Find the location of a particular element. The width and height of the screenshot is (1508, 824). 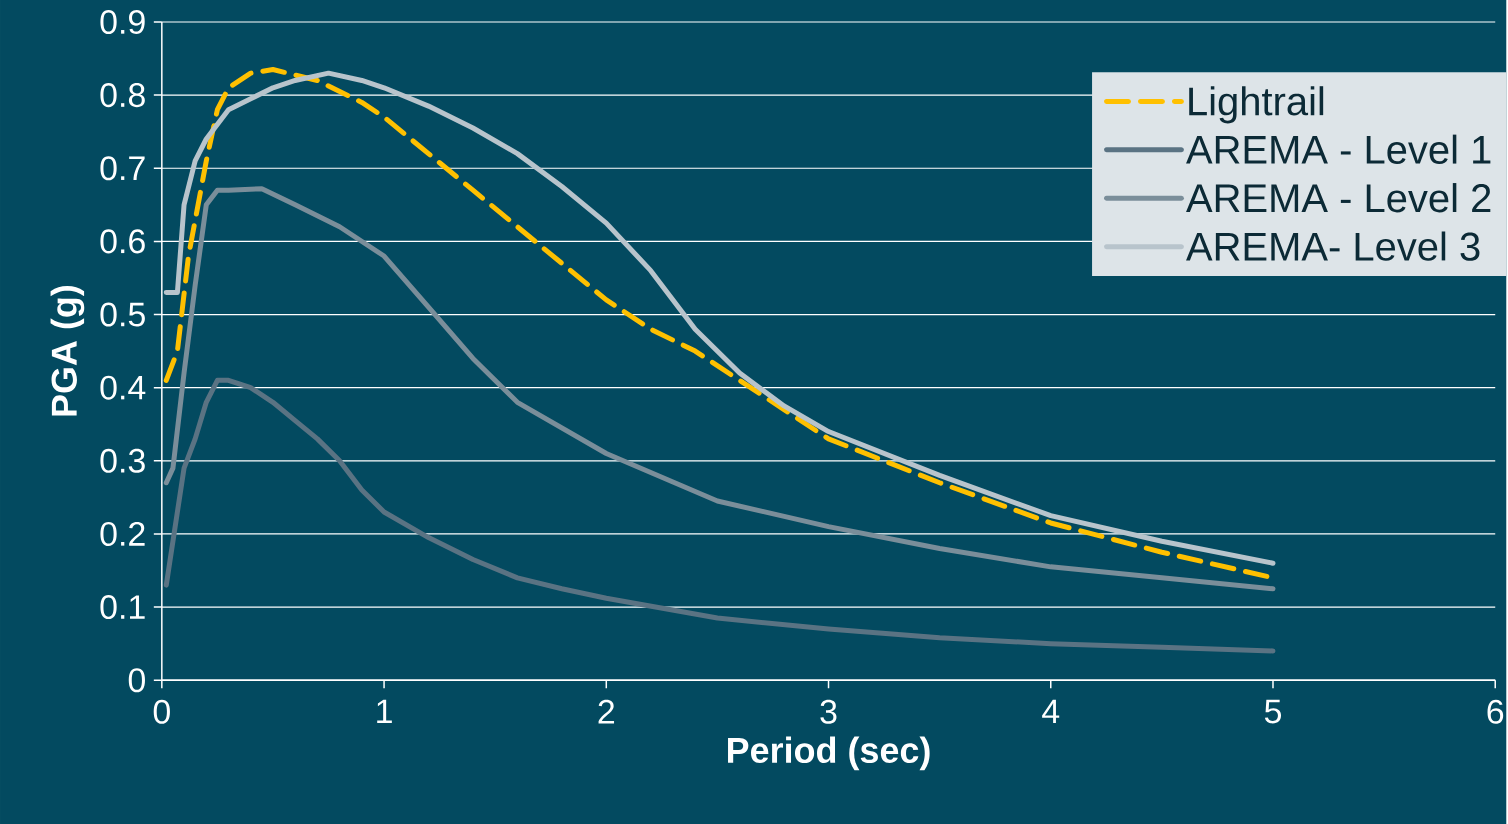

x-tick-label: 2 is located at coordinates (606, 711).